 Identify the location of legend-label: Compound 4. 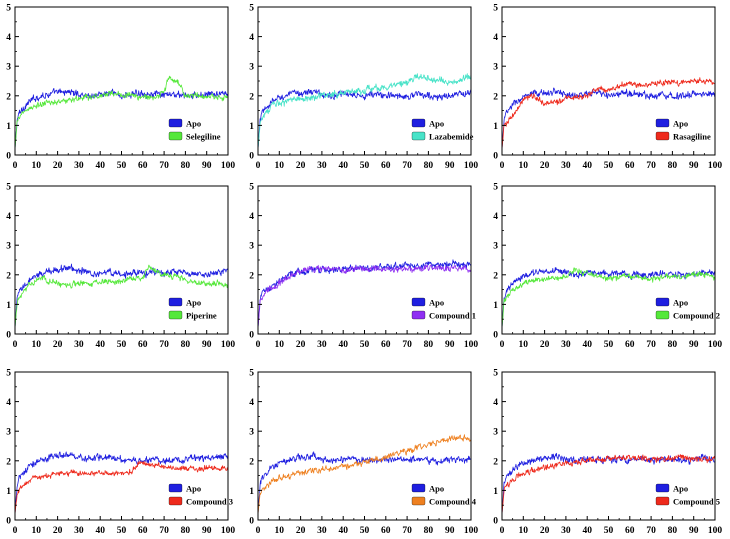
(453, 502).